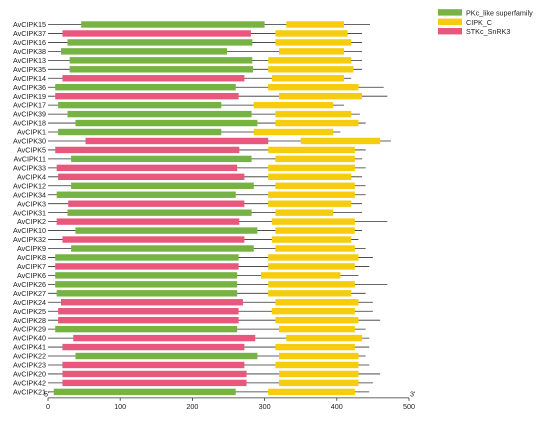  I want to click on gene-row-avcipk10: AvCIPK10, so click(188, 230).